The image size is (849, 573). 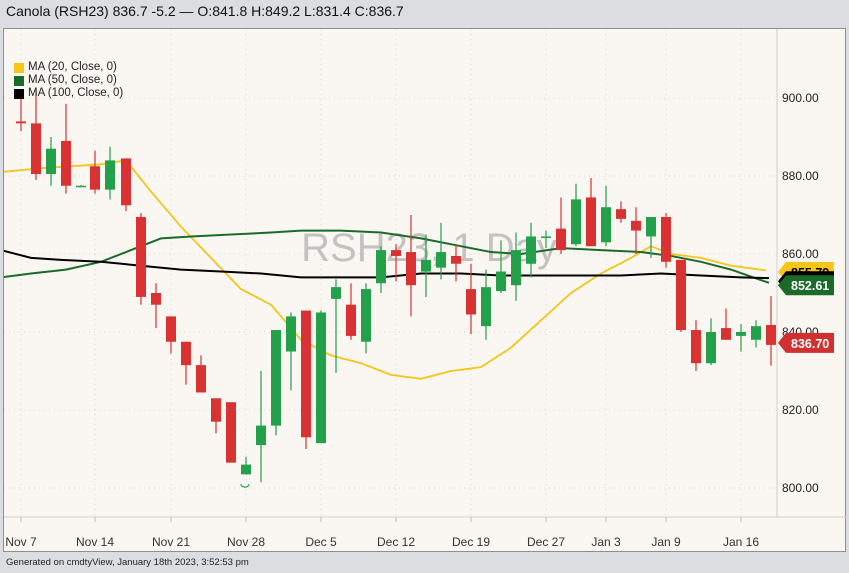 I want to click on date-tick-label: Dec 12, so click(x=396, y=542).